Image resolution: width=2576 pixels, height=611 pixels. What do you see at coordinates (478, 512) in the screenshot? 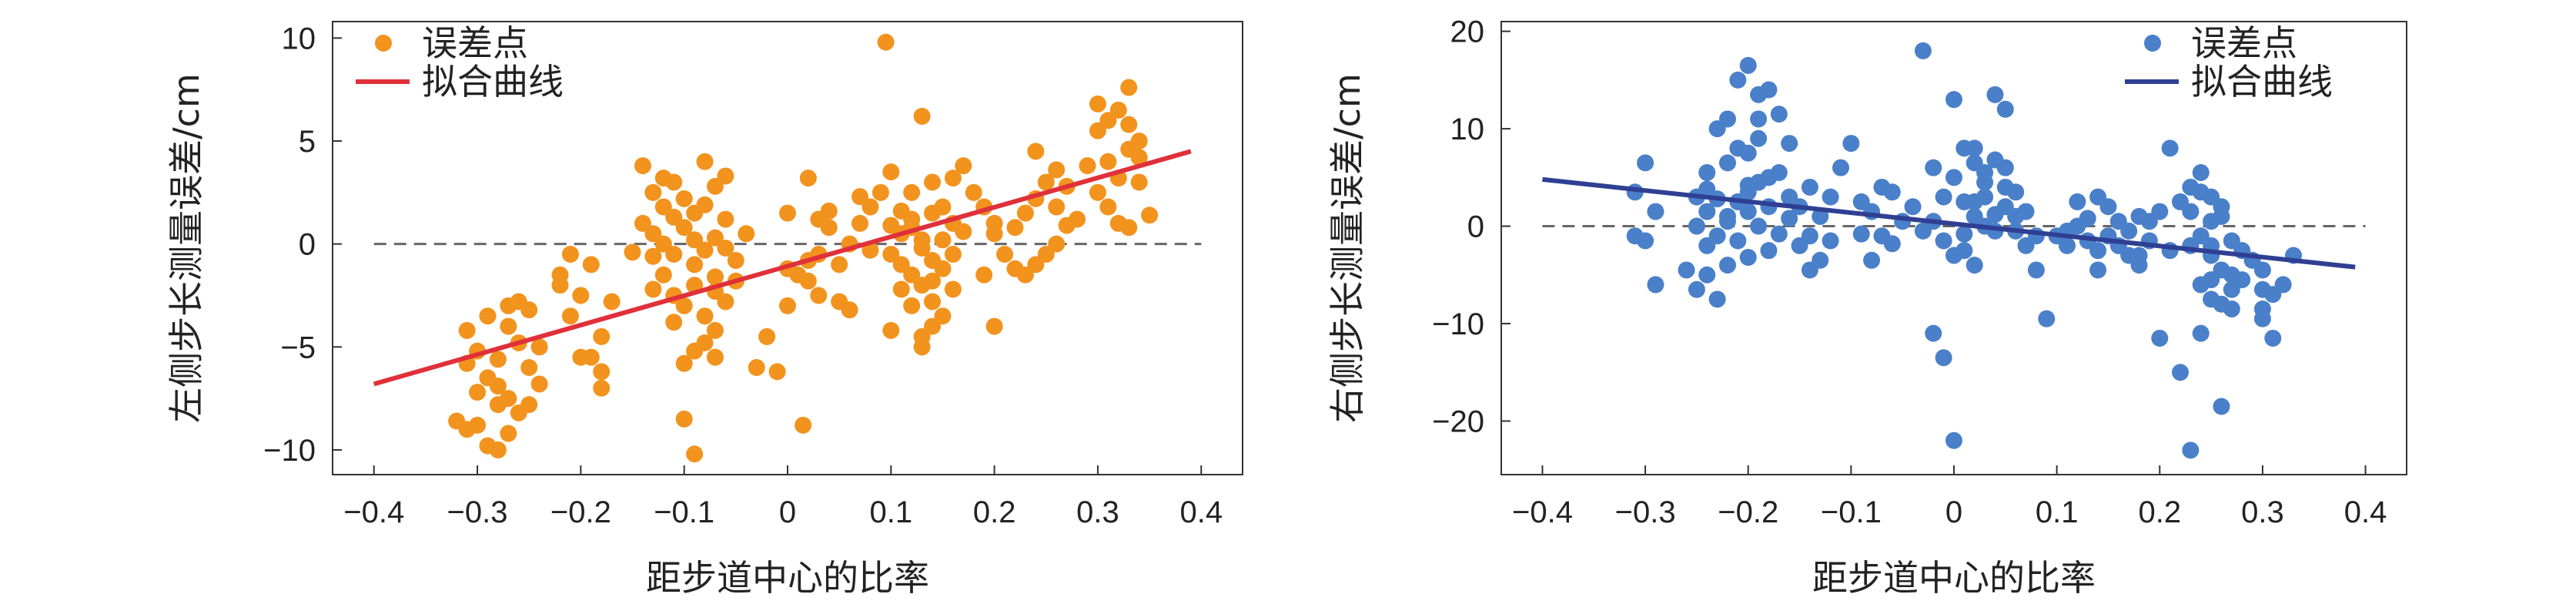
I see `x-tick-label: −0.3` at bounding box center [478, 512].